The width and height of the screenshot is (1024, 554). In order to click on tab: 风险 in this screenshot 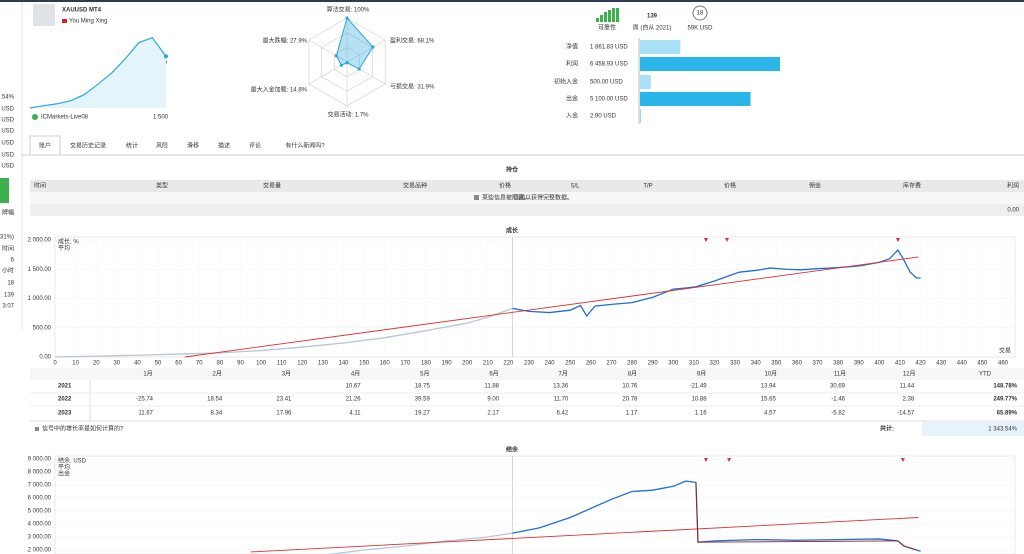, I will do `click(162, 146)`.